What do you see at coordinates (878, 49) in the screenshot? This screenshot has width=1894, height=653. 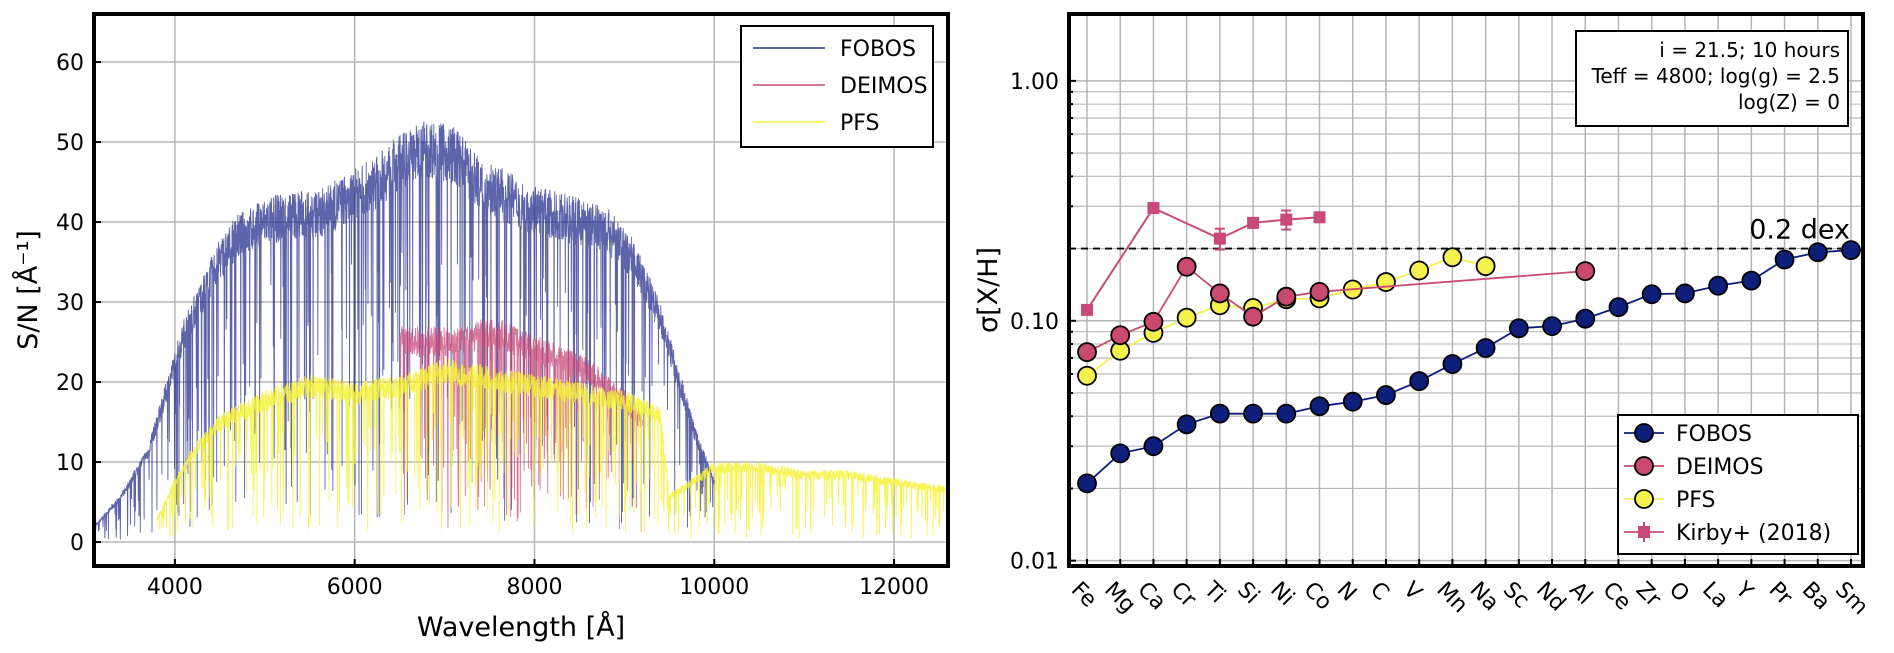 I see `sn-legend-label: FOBOS` at bounding box center [878, 49].